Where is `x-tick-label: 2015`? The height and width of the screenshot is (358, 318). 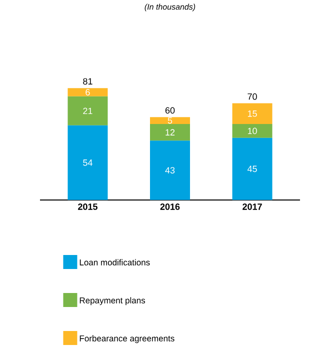
x-tick-label: 2015 is located at coordinates (88, 207).